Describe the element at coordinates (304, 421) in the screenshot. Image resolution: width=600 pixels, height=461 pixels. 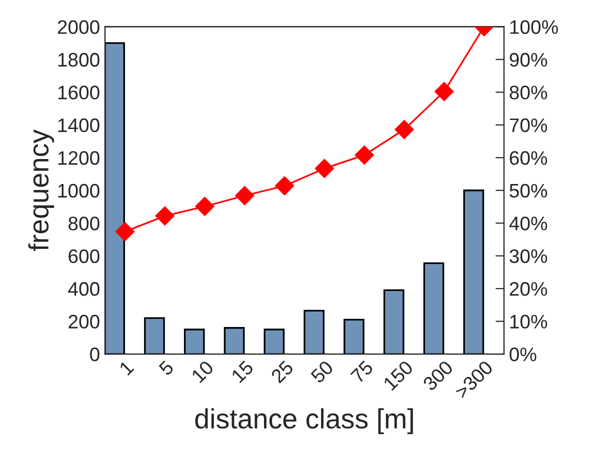
I see `x-axis-title: distance class [m]` at that location.